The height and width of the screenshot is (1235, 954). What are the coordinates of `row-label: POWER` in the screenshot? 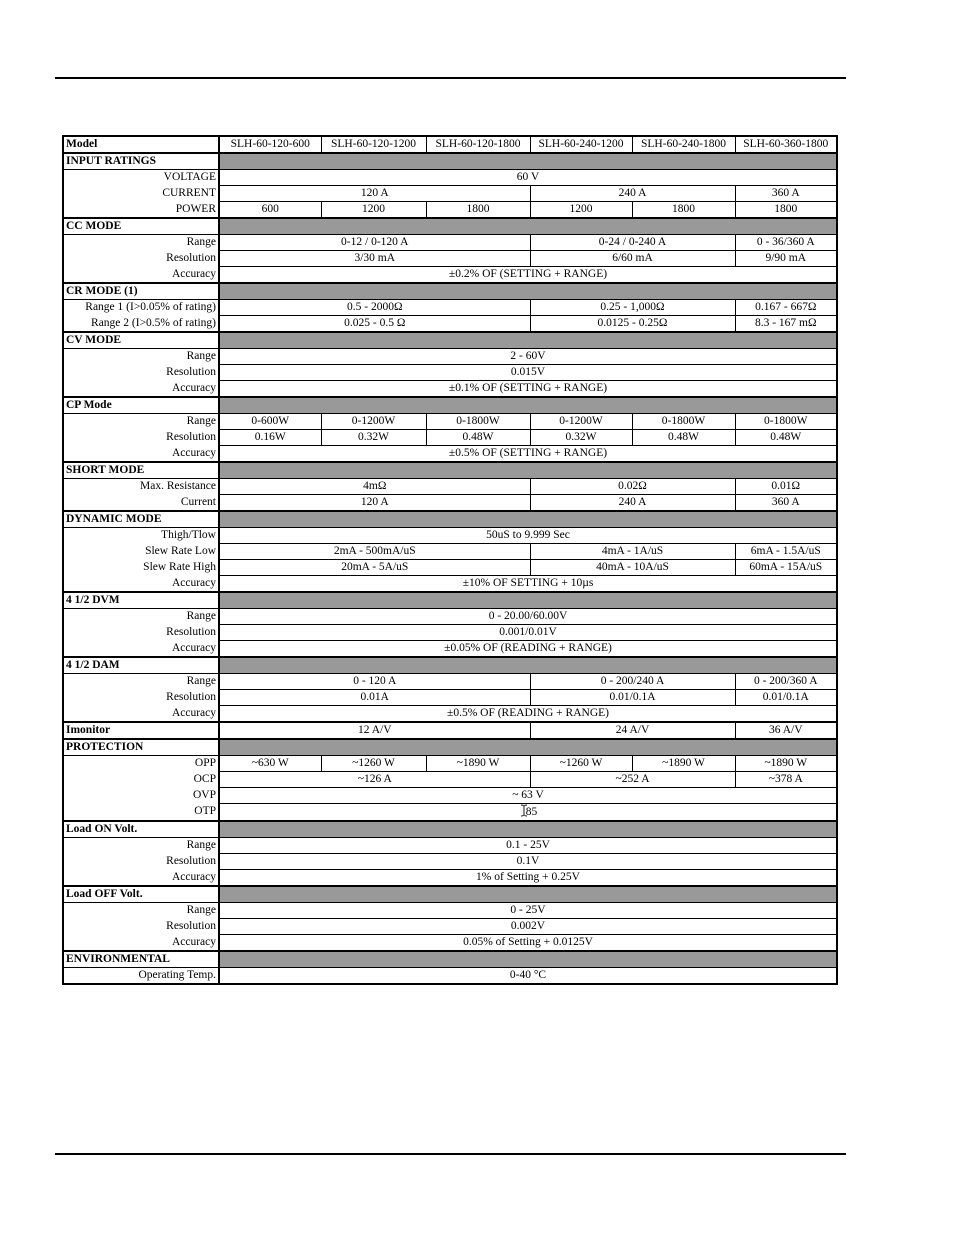 It's located at (141, 209).